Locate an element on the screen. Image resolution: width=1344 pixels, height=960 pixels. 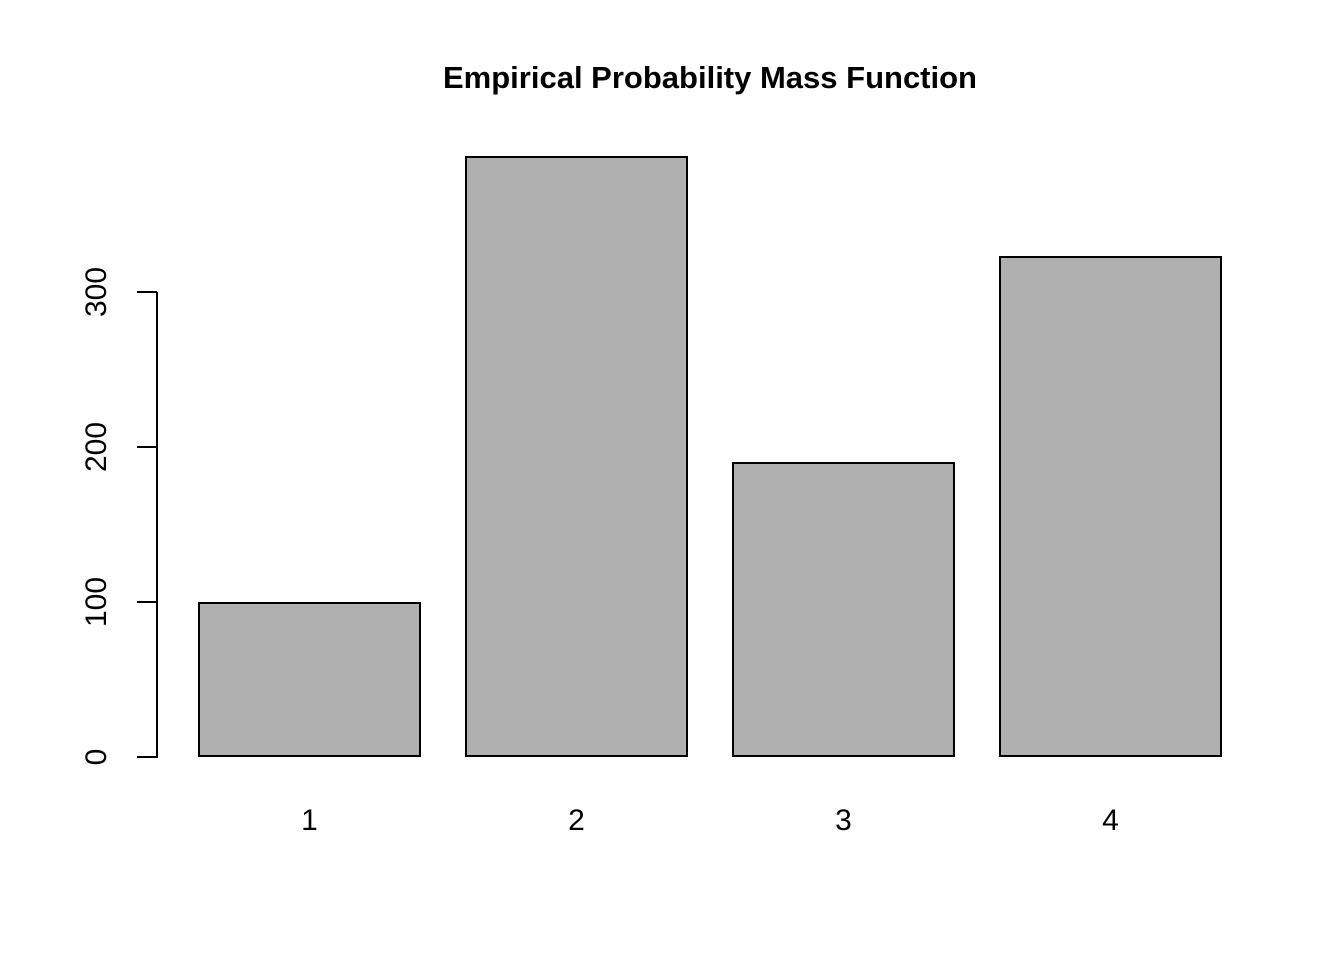
y-tick-label: 300 is located at coordinates (96, 292).